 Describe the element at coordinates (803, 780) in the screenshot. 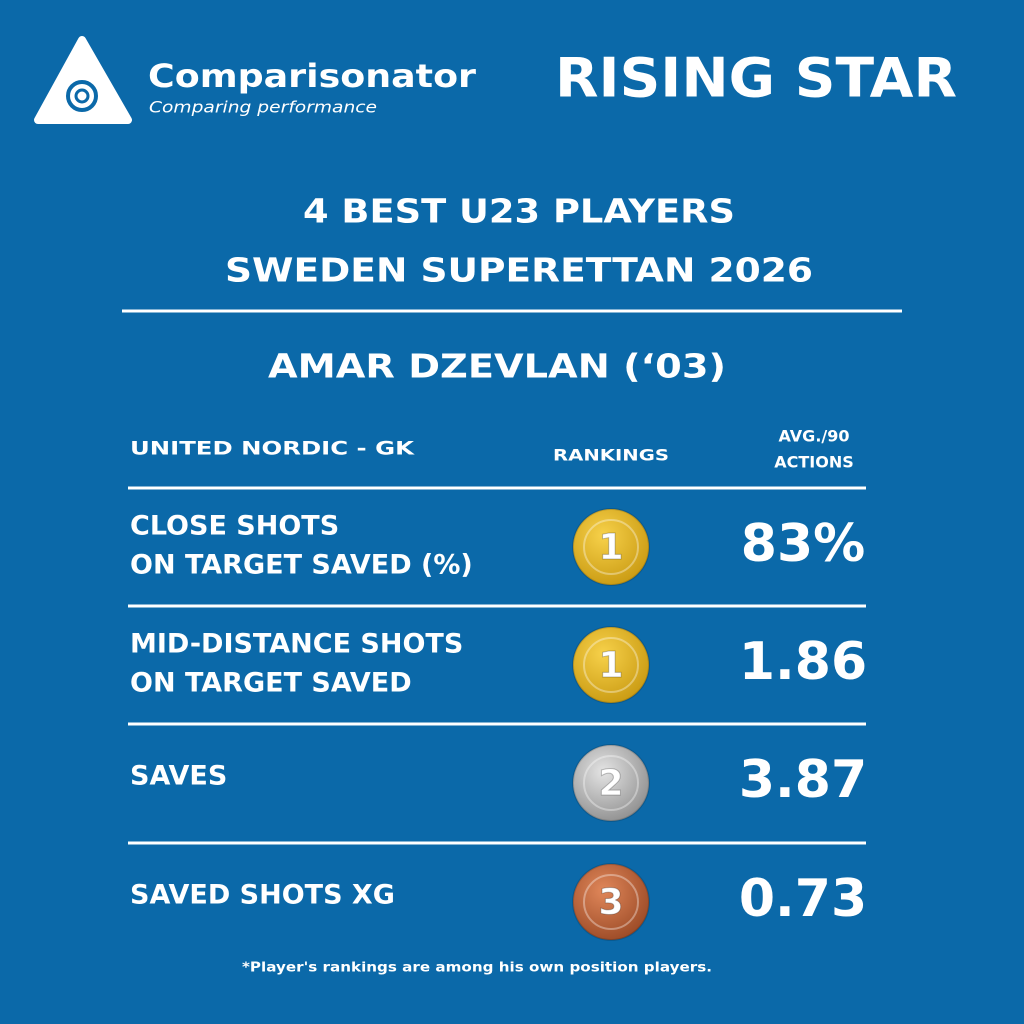

I see `value: 3.87` at that location.